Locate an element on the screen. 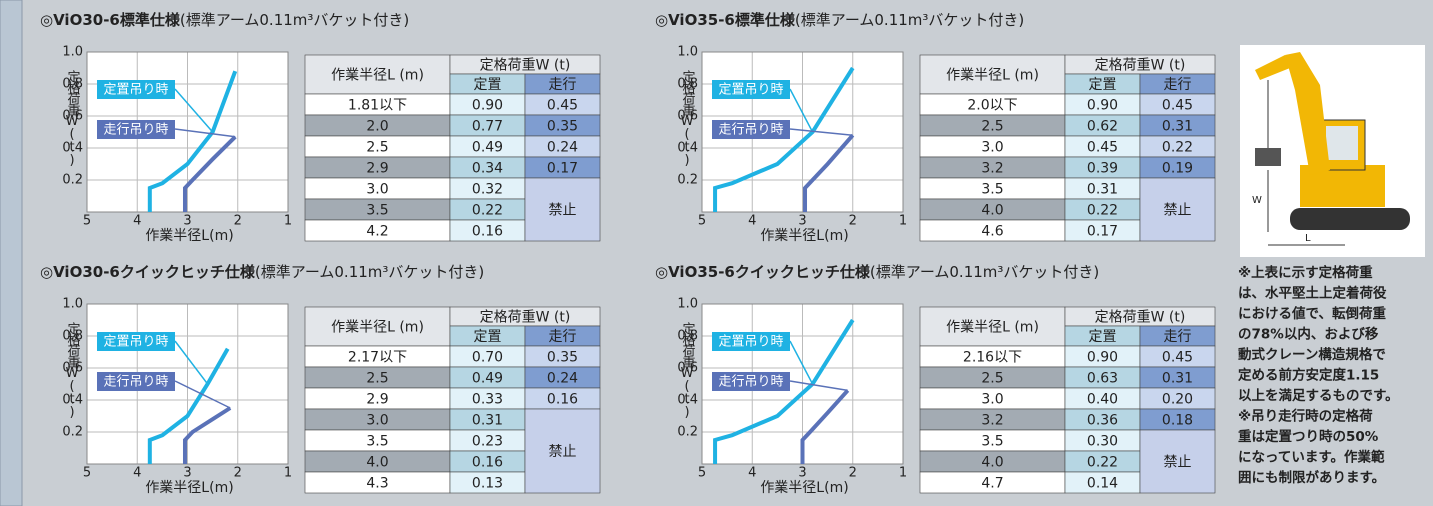 This screenshot has width=1433, height=506. radius: 2.0 is located at coordinates (377, 127).